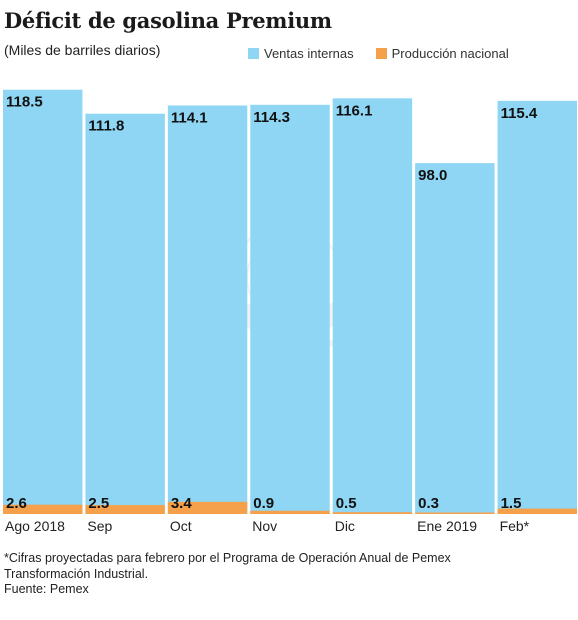 This screenshot has height=620, width=578. Describe the element at coordinates (99, 526) in the screenshot. I see `category-label: Sep` at that location.